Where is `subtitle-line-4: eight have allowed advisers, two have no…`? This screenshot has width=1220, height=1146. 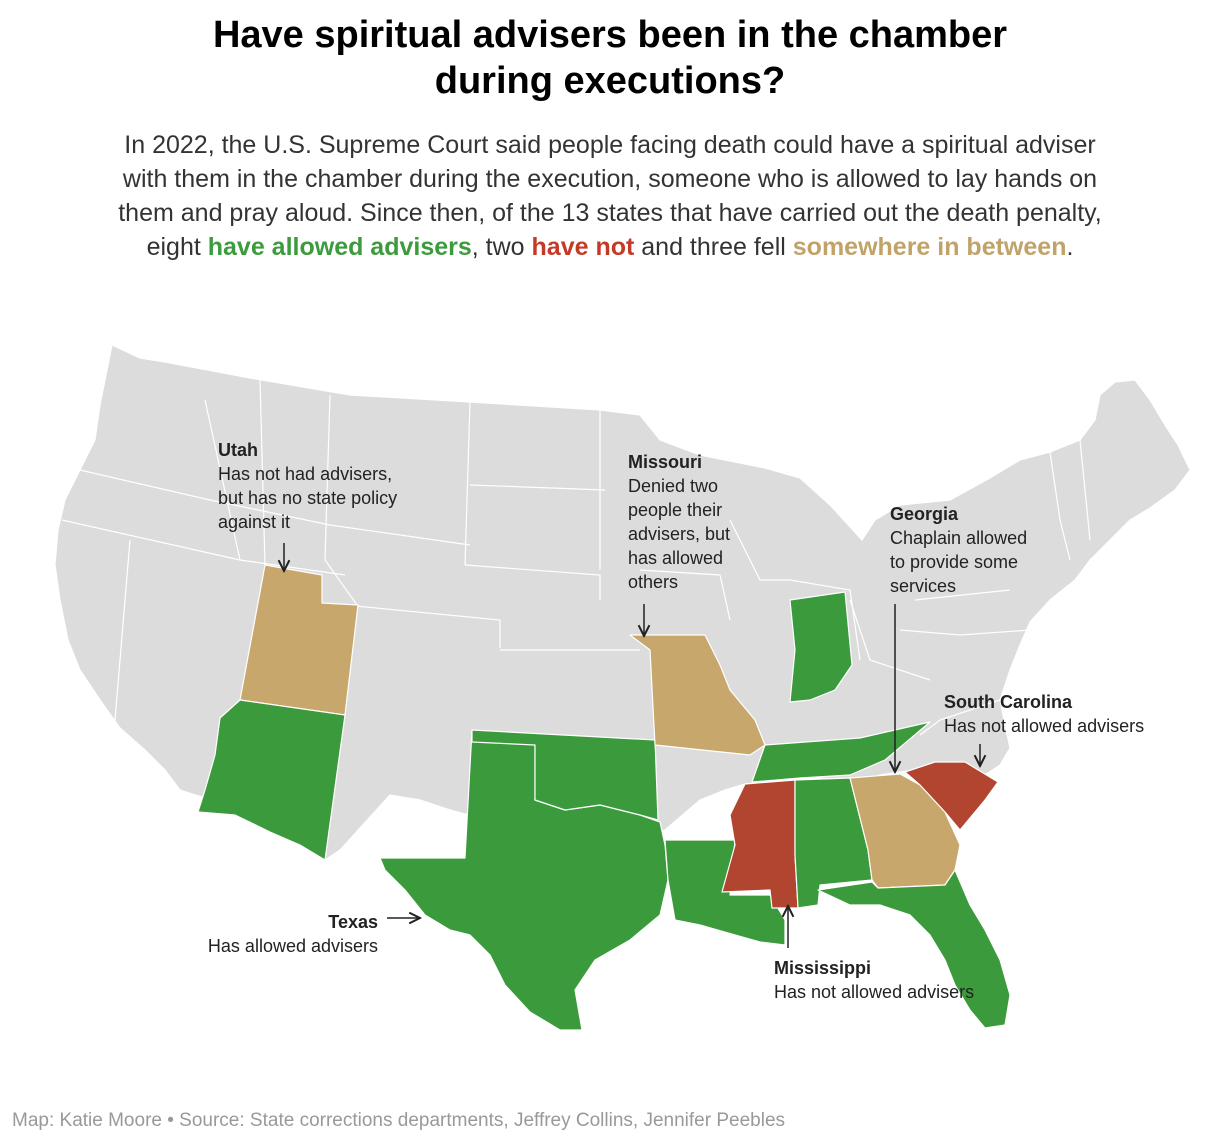
subtitle-line-4: eight have allowed advisers, two have no… is located at coordinates (610, 247).